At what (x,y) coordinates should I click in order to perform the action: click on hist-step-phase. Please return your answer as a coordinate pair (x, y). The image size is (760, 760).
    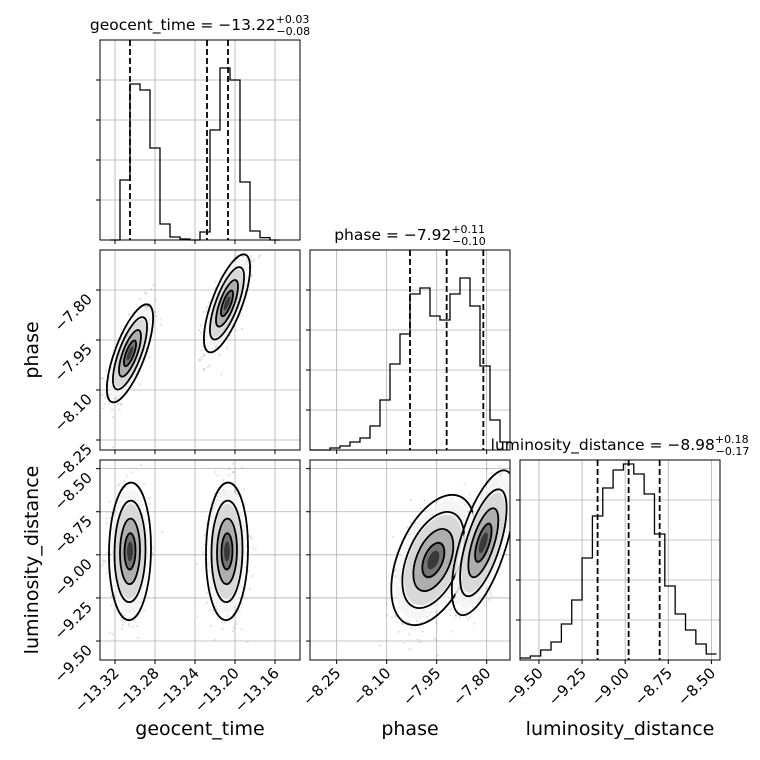
    Looking at the image, I should click on (410, 364).